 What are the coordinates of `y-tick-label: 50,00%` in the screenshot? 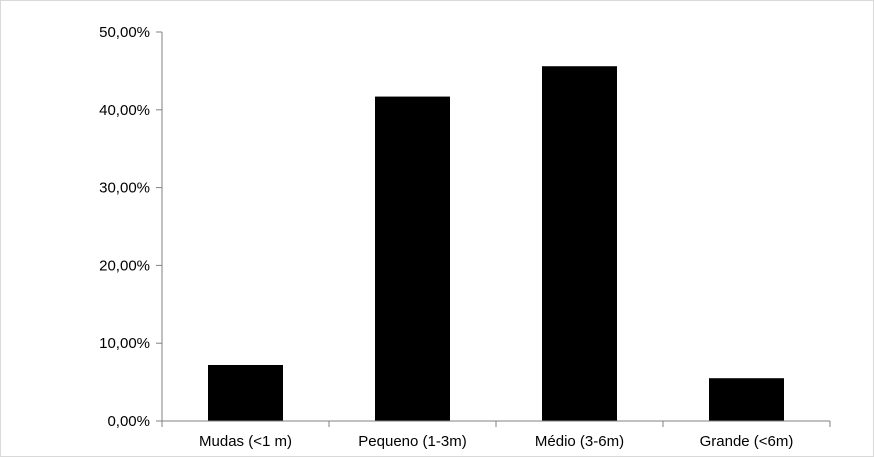 It's located at (124, 32).